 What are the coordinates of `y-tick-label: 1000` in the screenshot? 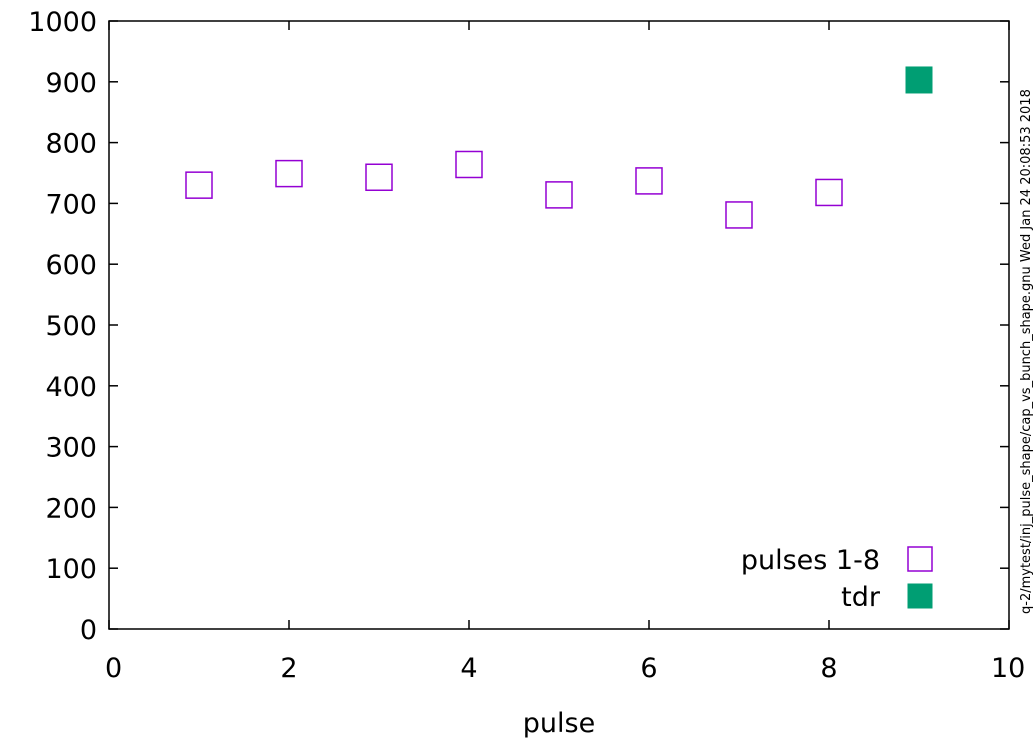 It's located at (62, 22).